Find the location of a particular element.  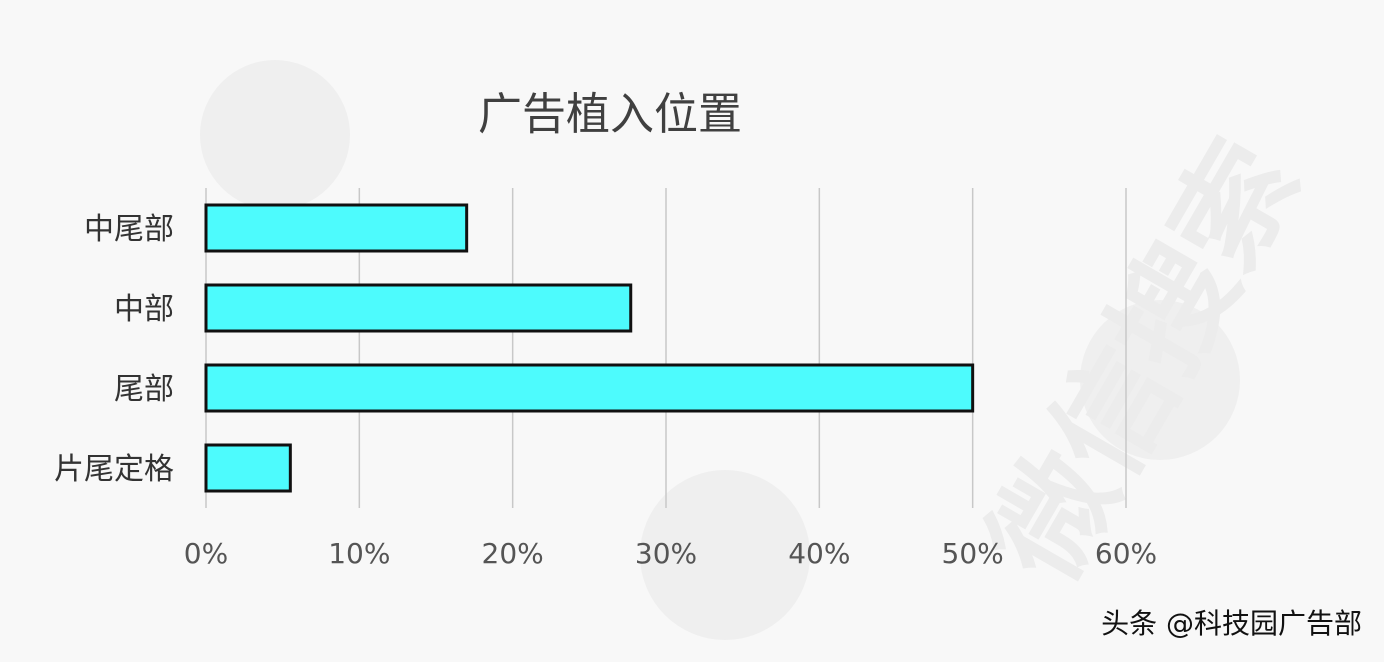

x-tick-label: 10% is located at coordinates (359, 553).